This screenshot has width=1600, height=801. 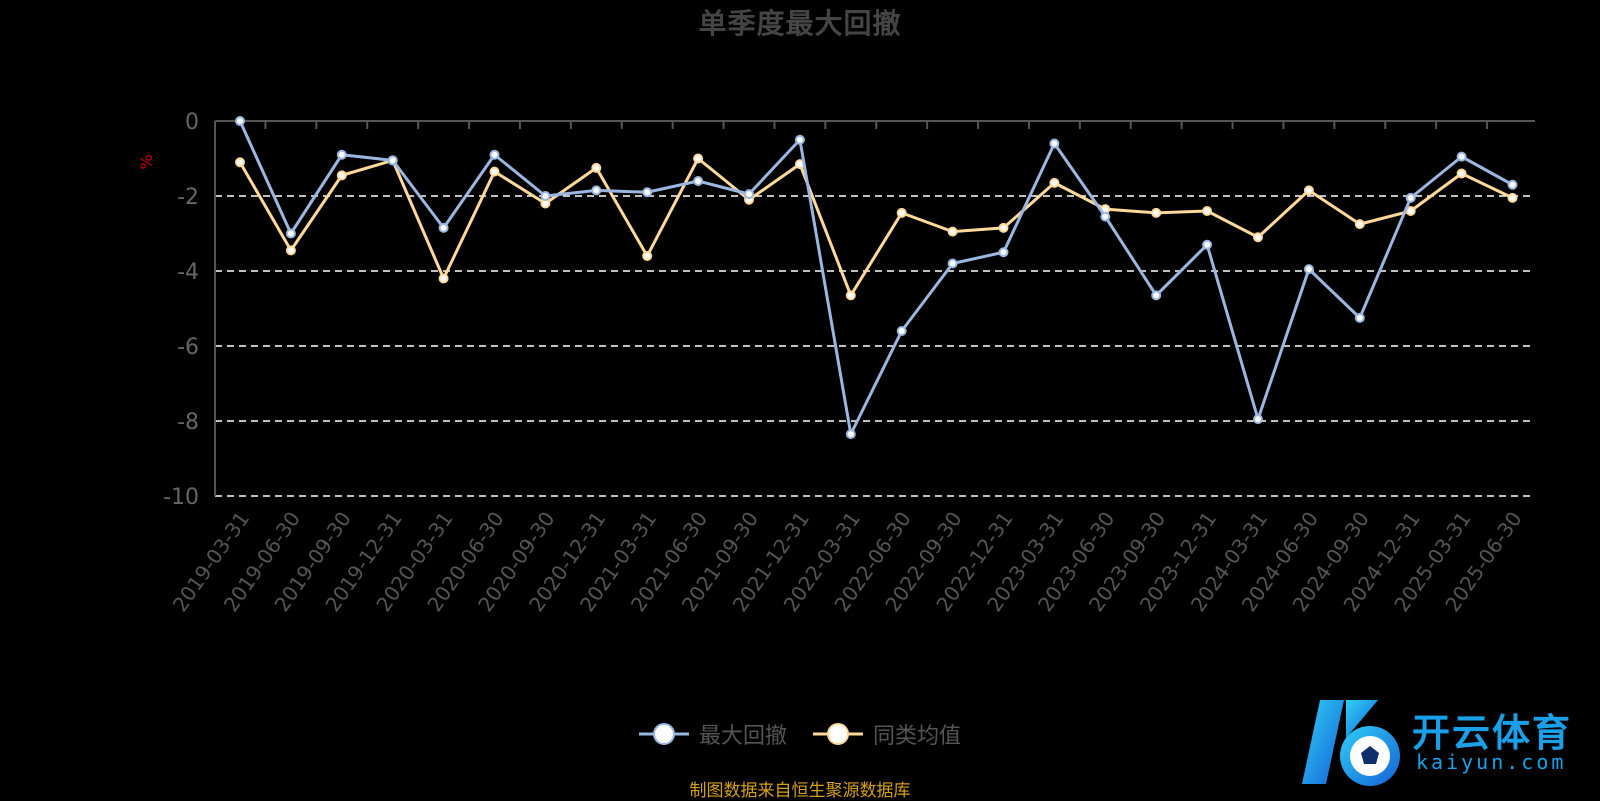 What do you see at coordinates (181, 497) in the screenshot?
I see `y-tick-label: -10` at bounding box center [181, 497].